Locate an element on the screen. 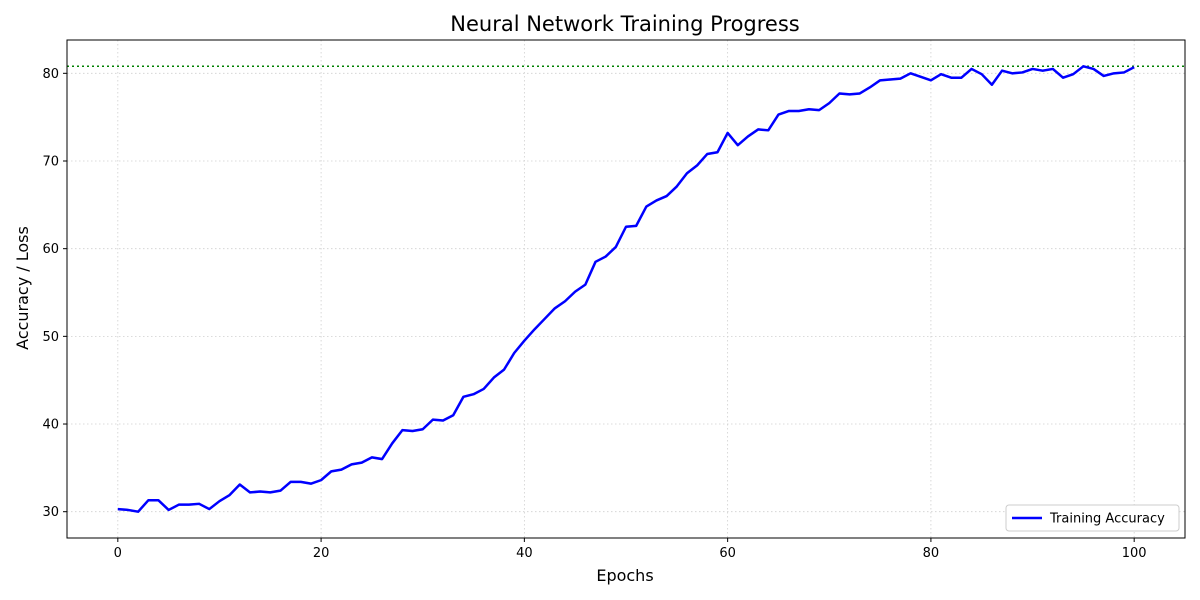 This screenshot has height=600, width=1200. legend-box is located at coordinates (1092, 518).